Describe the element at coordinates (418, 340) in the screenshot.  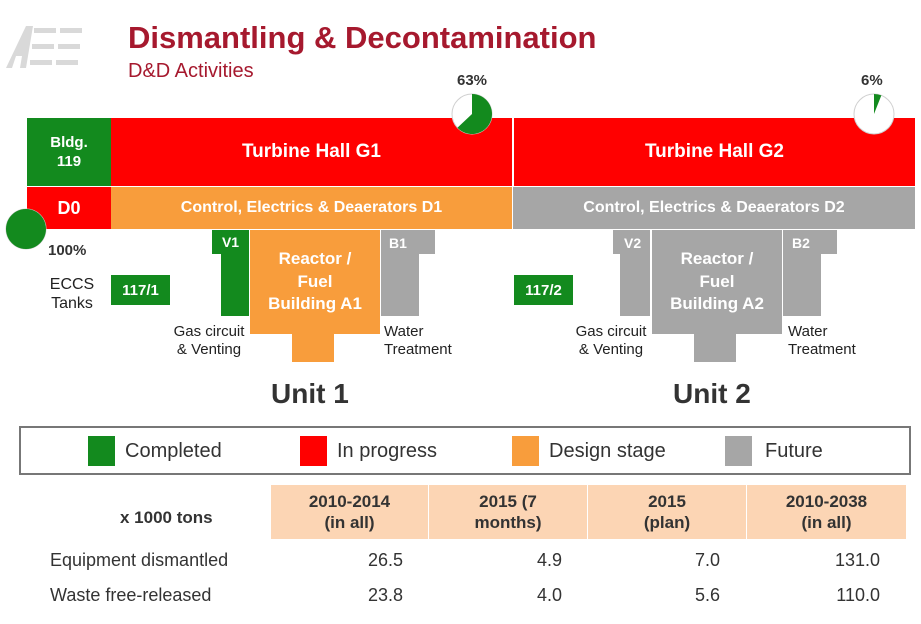
I see `water-treatment-label-1: Water Treatment` at that location.